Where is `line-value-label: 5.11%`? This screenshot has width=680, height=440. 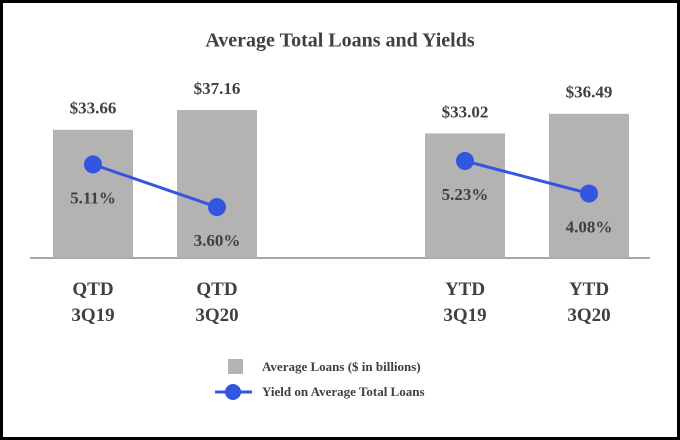 line-value-label: 5.11% is located at coordinates (93, 197).